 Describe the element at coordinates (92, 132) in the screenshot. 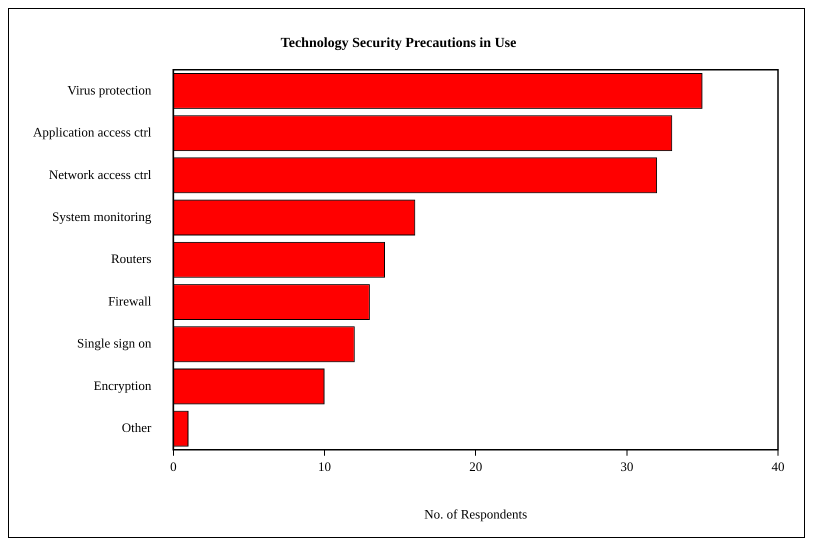

I see `y-tick-label: Application access ctrl` at that location.